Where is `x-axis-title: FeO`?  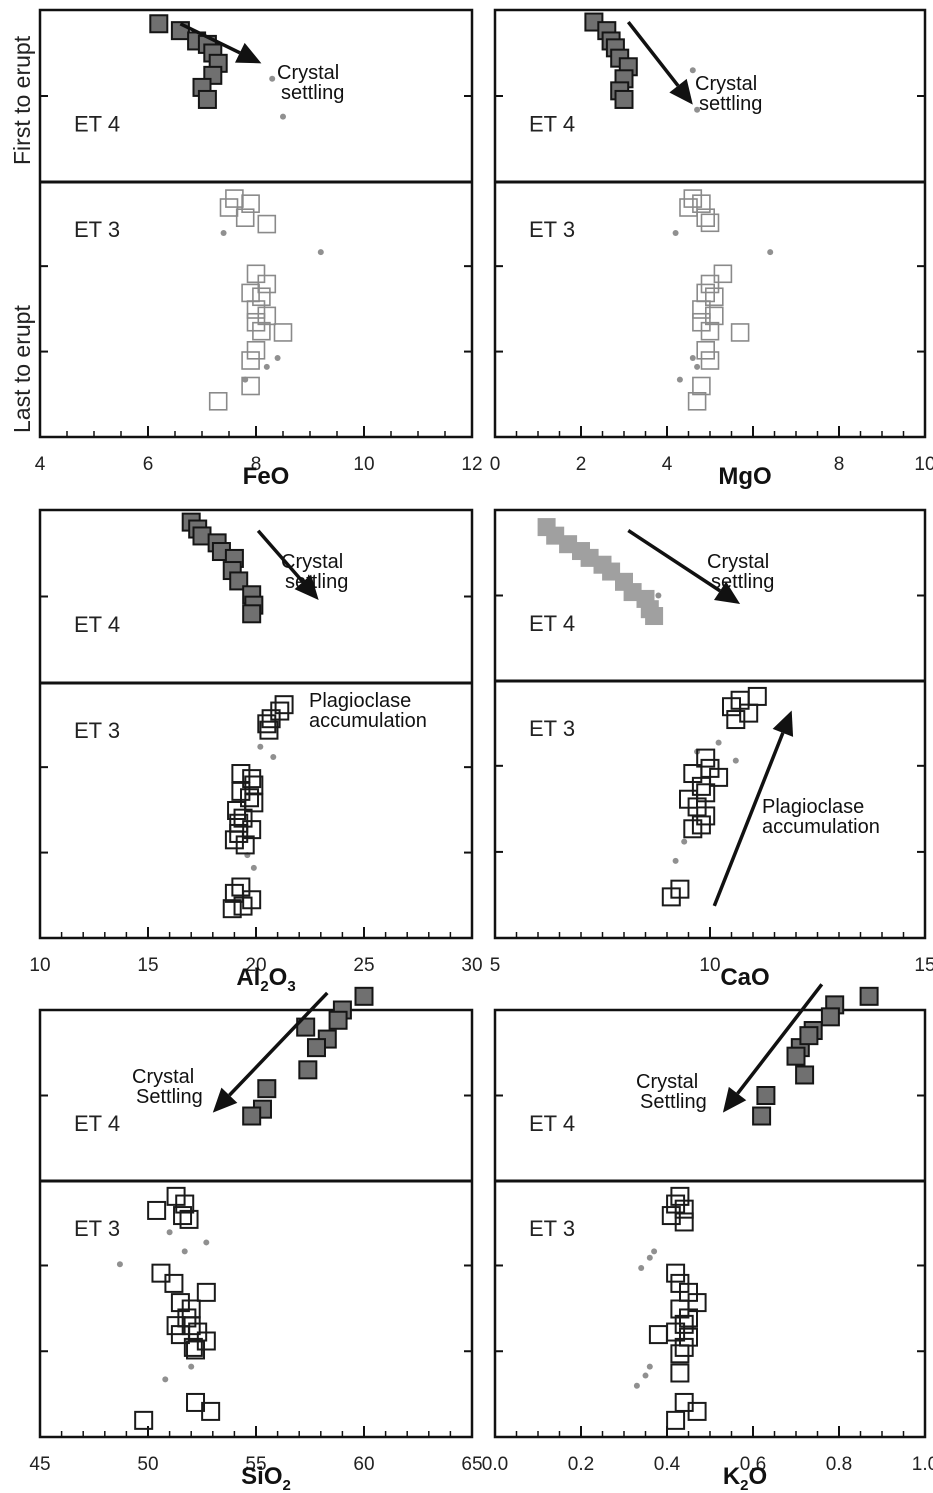
x-axis-title: FeO is located at coordinates (266, 476).